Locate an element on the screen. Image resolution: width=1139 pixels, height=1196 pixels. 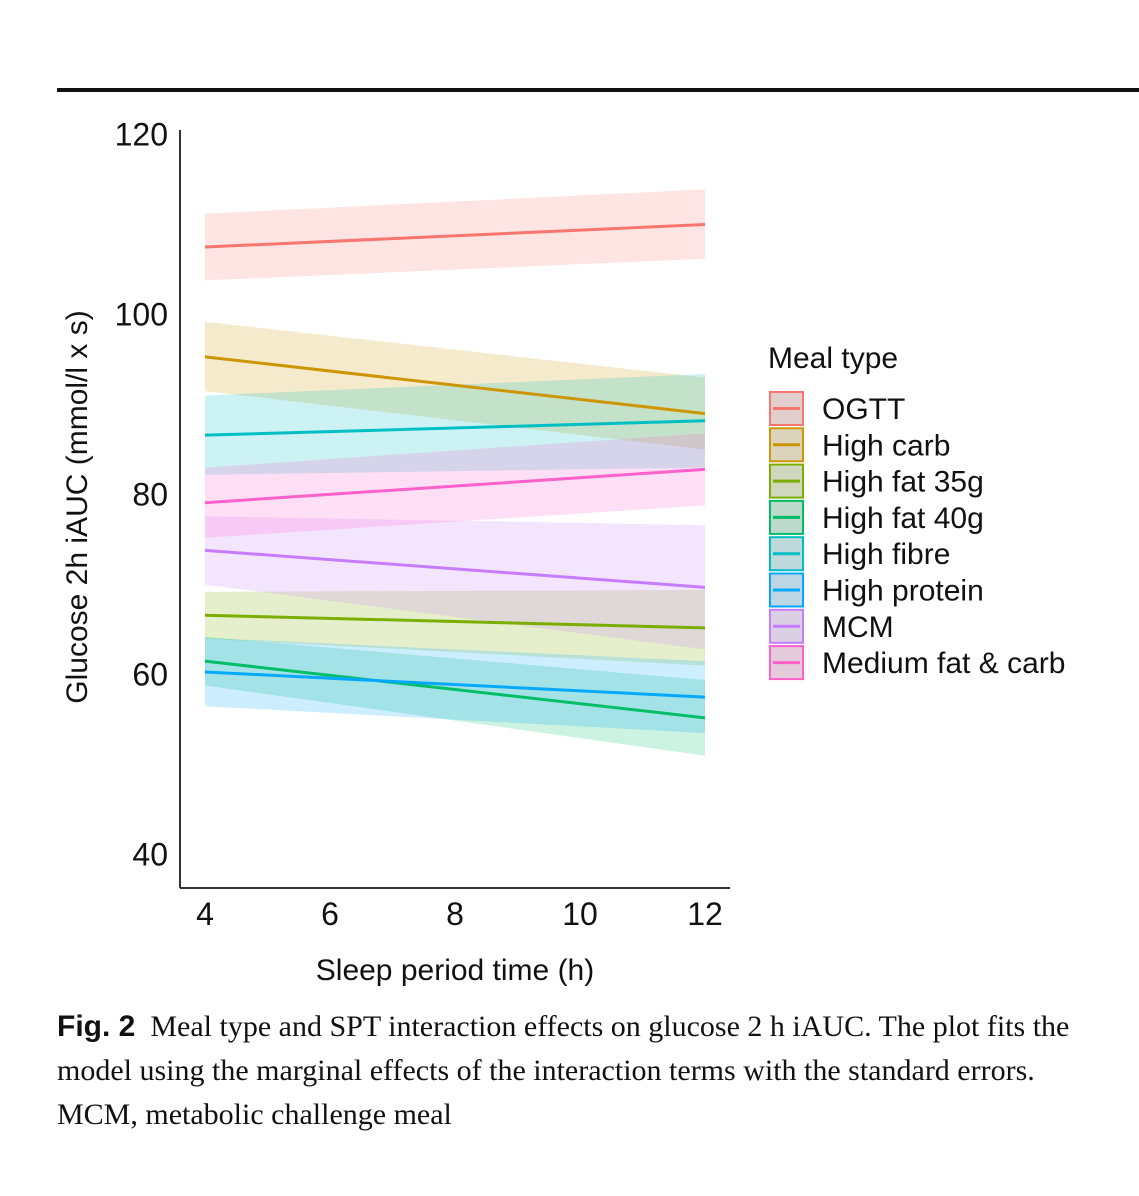
legend-item-ogtt: OGTT is located at coordinates (837, 408).